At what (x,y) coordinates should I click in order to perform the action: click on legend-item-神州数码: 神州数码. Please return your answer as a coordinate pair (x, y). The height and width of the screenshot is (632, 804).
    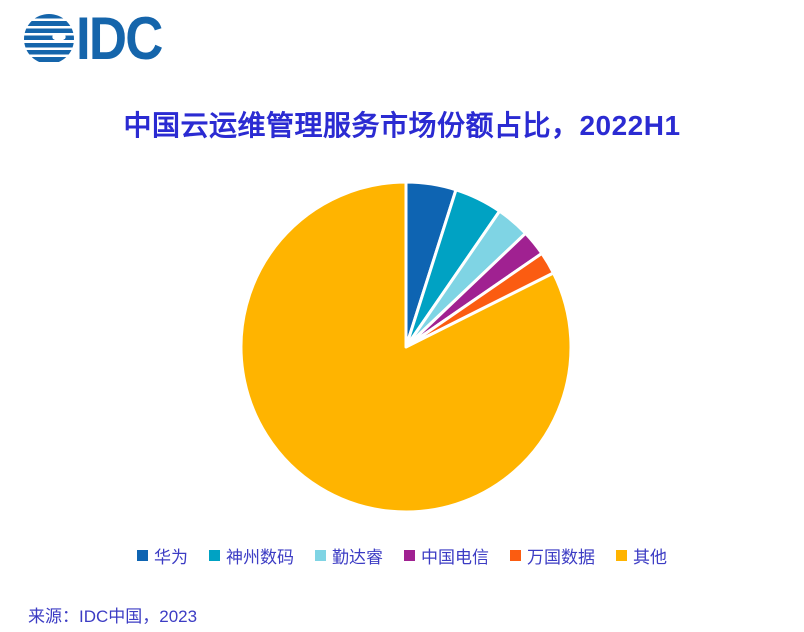
    Looking at the image, I should click on (251, 555).